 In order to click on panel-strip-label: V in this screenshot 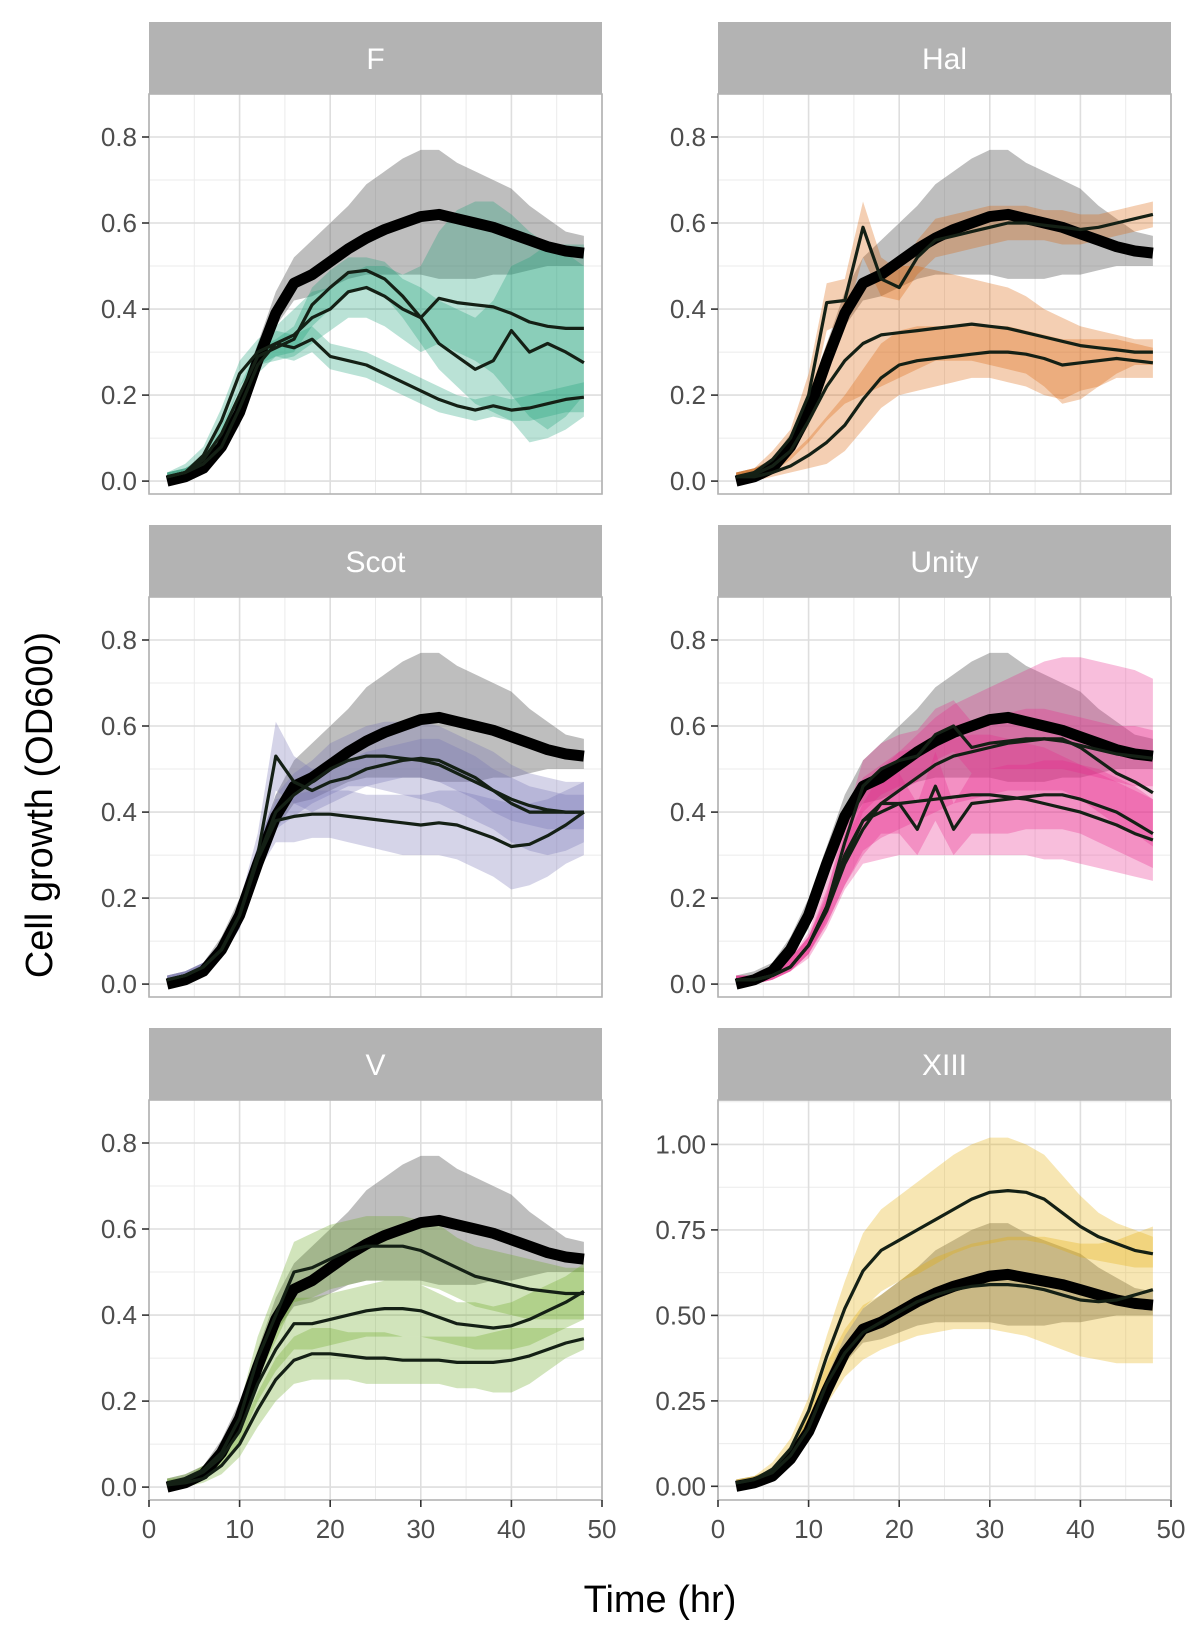, I will do `click(375, 1065)`.